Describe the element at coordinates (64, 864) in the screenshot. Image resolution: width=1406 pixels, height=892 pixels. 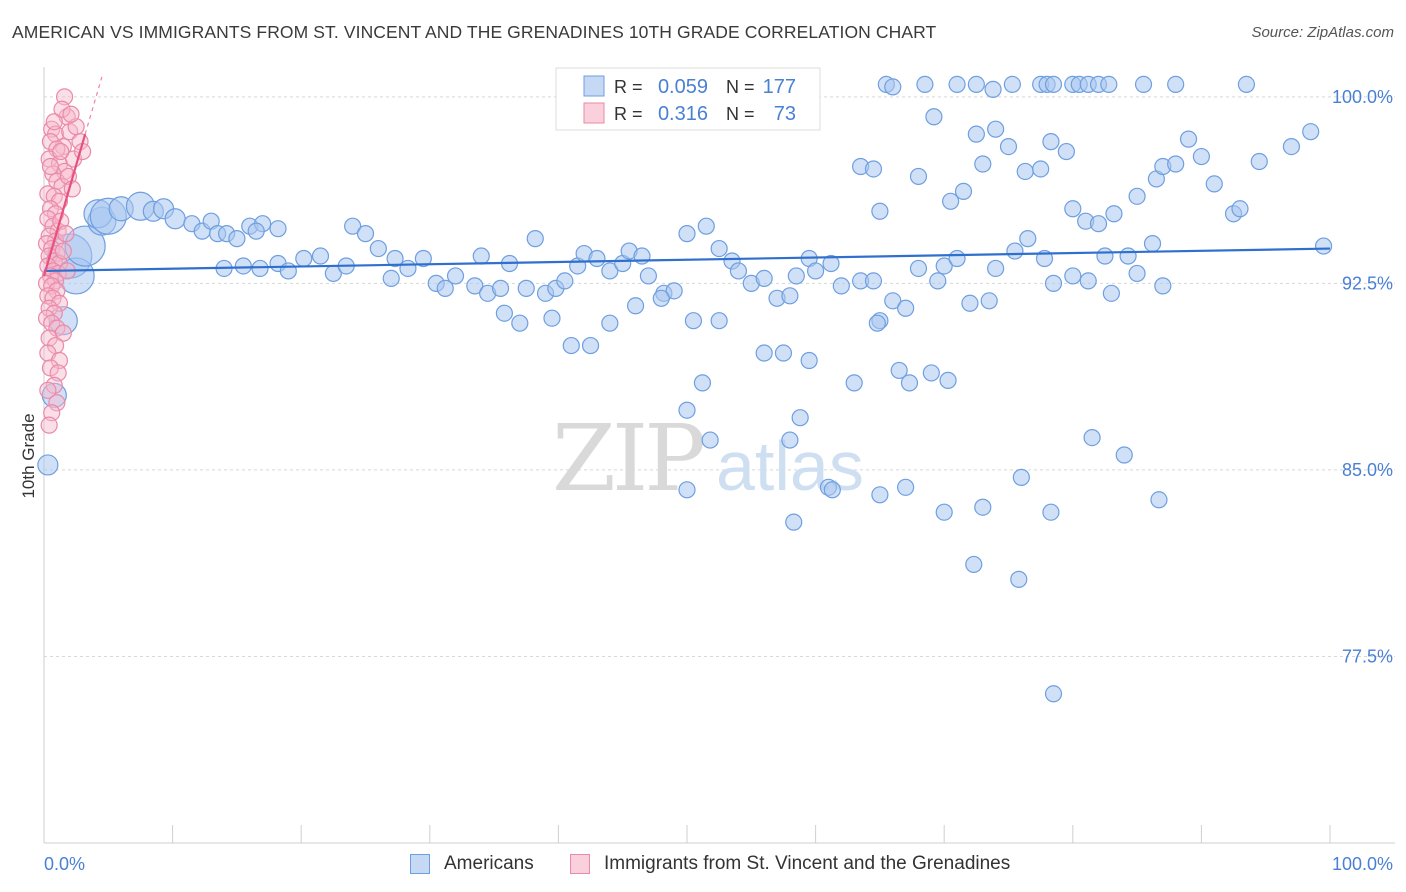
I see `x-tick-label: 0.0%` at that location.